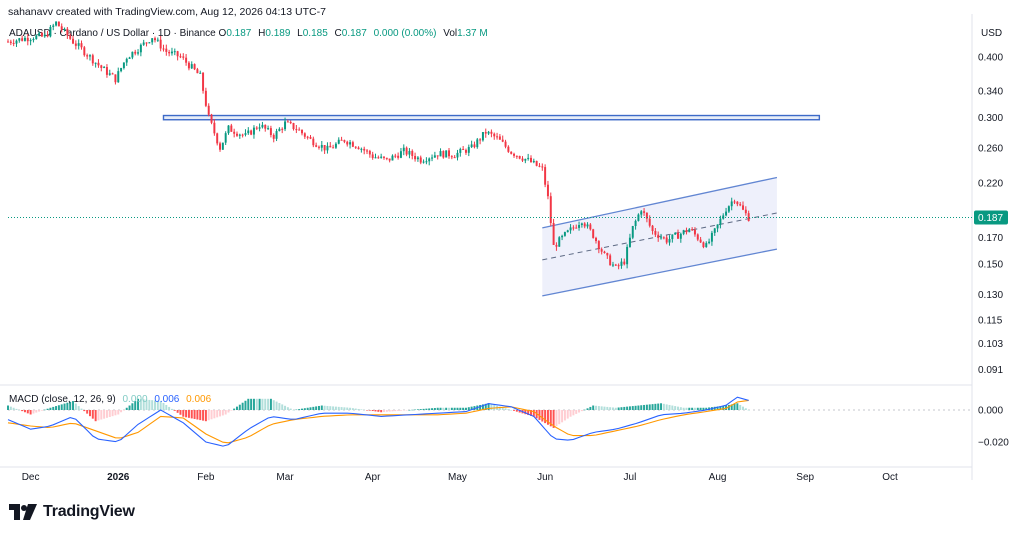 The image size is (1024, 534). Describe the element at coordinates (990, 295) in the screenshot. I see `price-axis-tick-label: 0.130` at that location.